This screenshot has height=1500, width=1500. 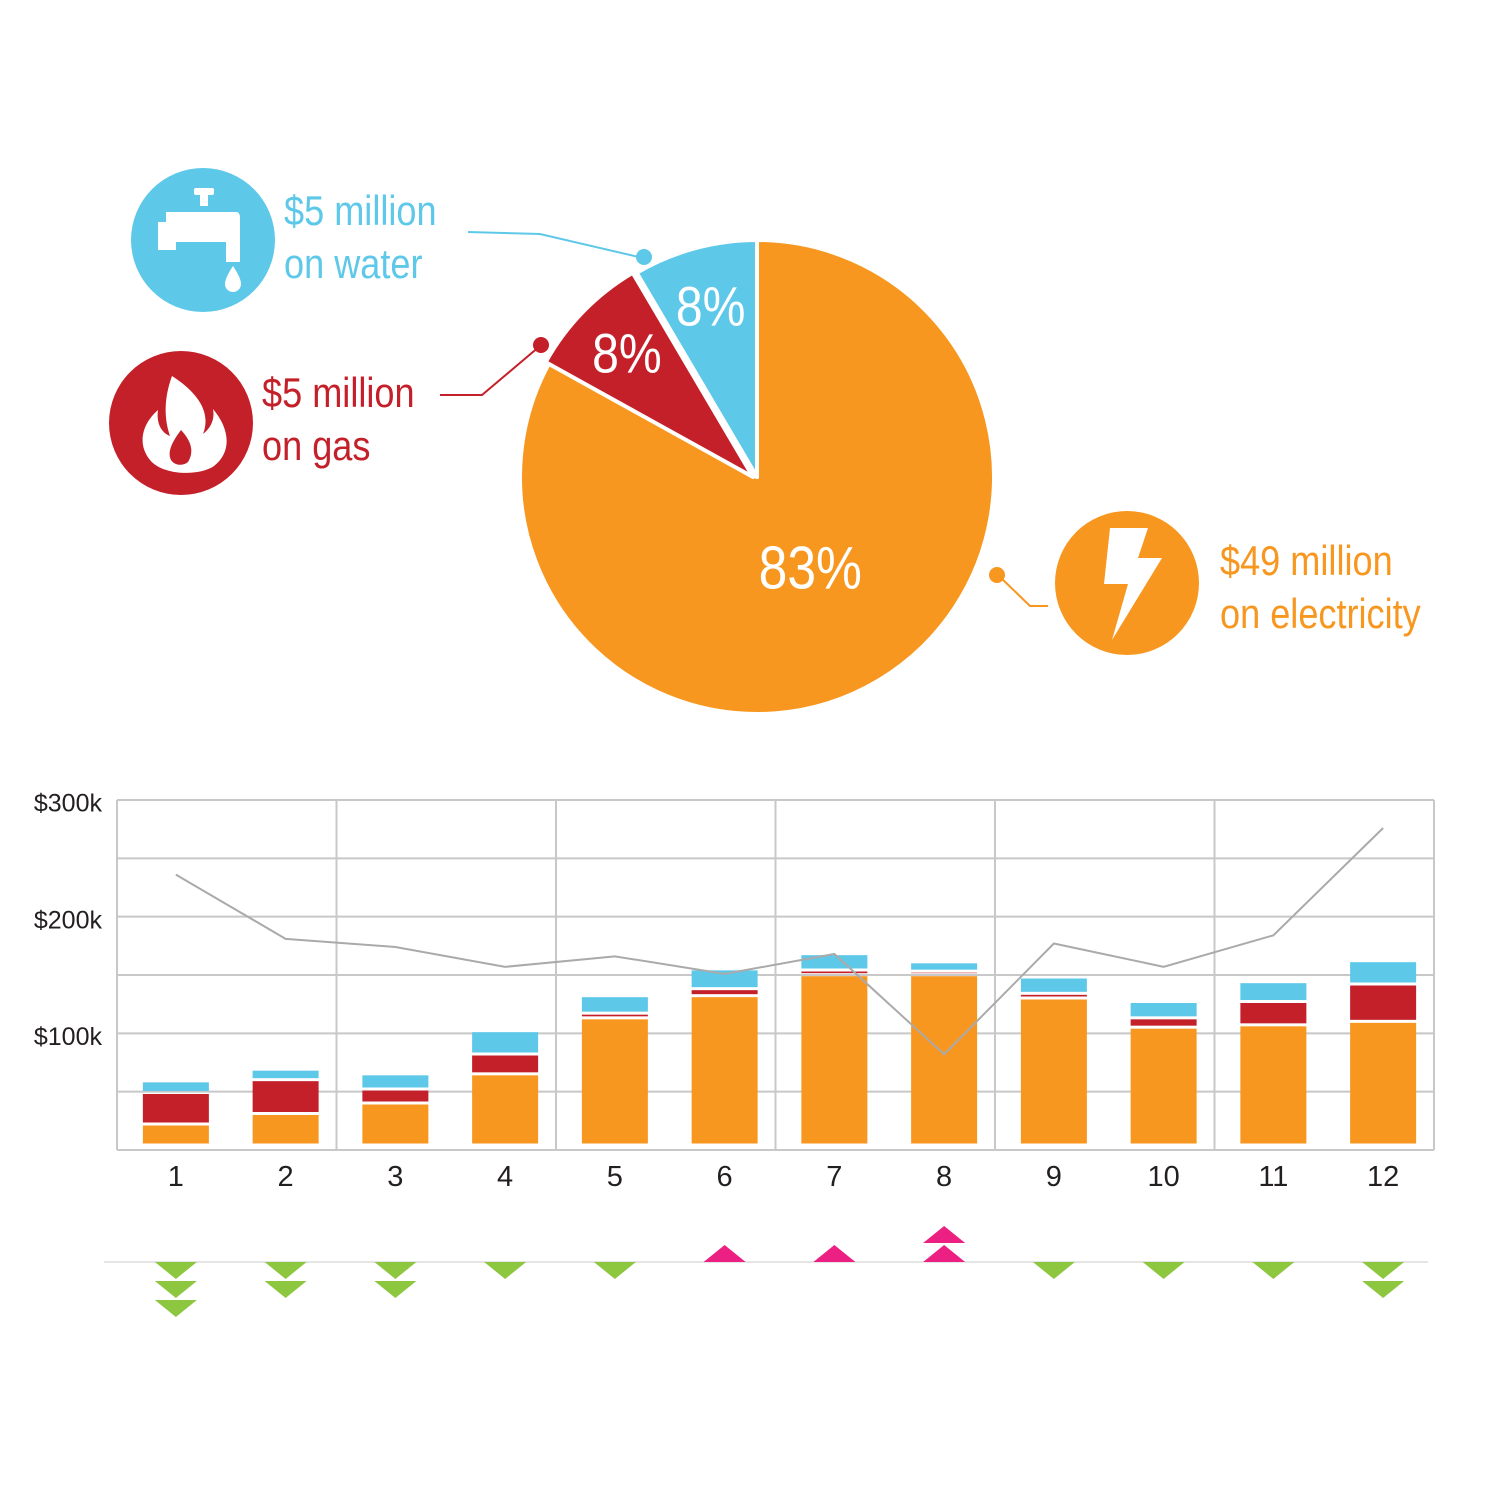 I want to click on electricity-amount: $49 million, so click(x=1306, y=560).